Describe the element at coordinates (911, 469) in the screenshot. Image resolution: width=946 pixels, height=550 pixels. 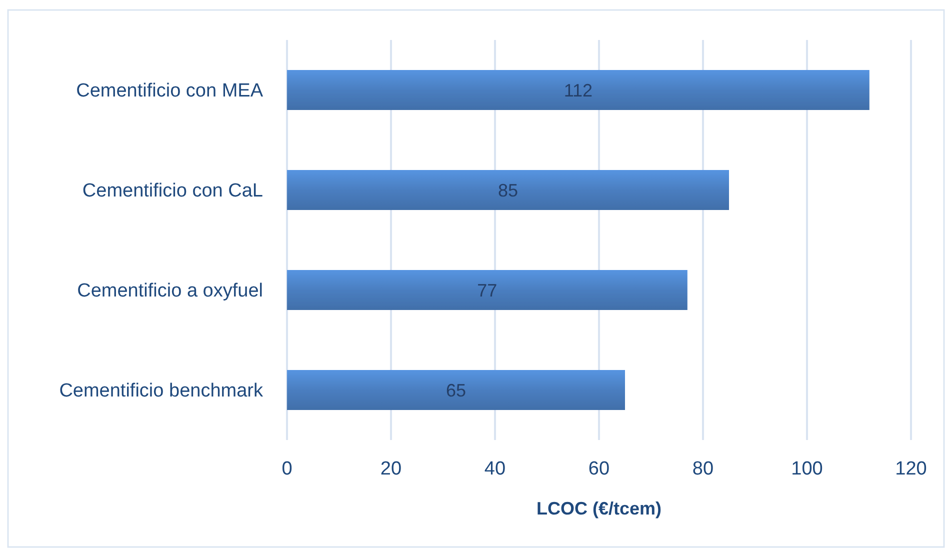
I see `x-tick-label: 120` at that location.